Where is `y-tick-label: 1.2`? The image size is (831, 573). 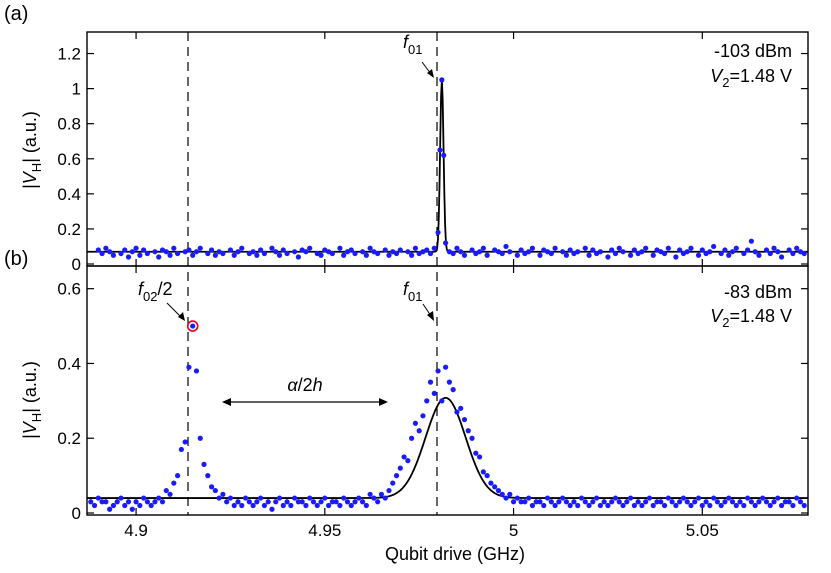
y-tick-label: 1.2 is located at coordinates (69, 54).